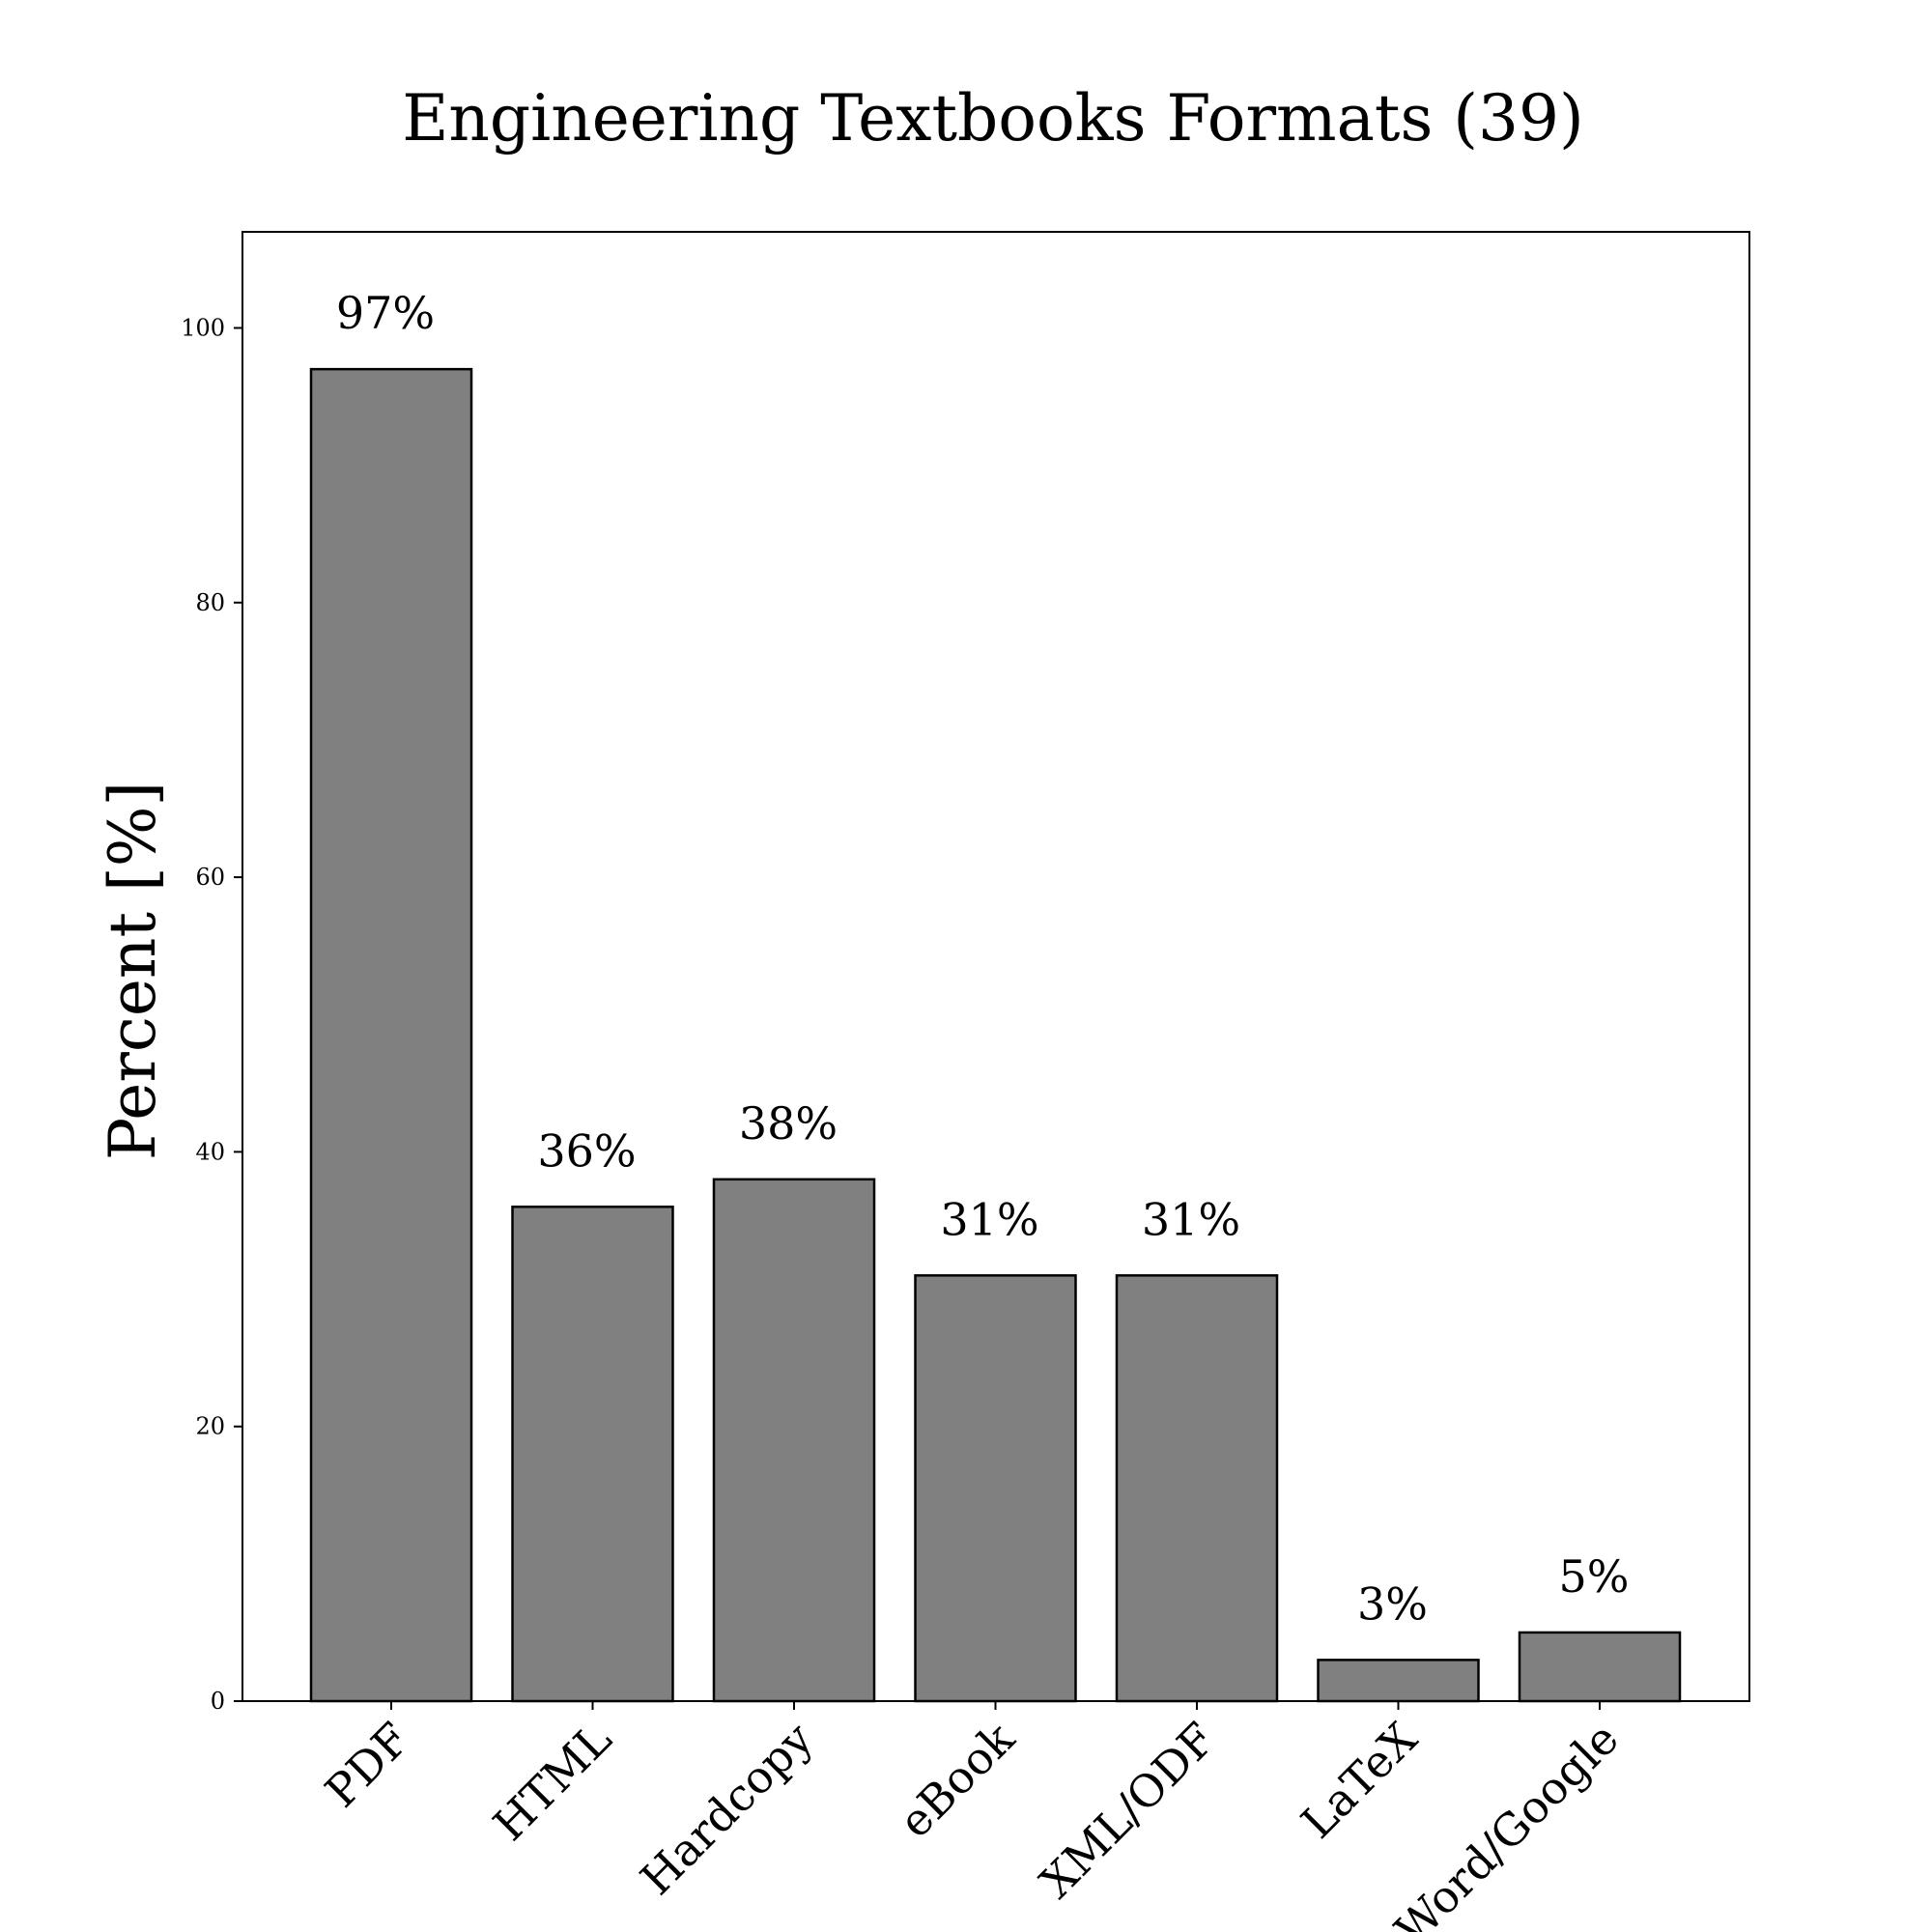 This screenshot has height=1932, width=1932. Describe the element at coordinates (1600, 1667) in the screenshot. I see `bar-word-google` at that location.